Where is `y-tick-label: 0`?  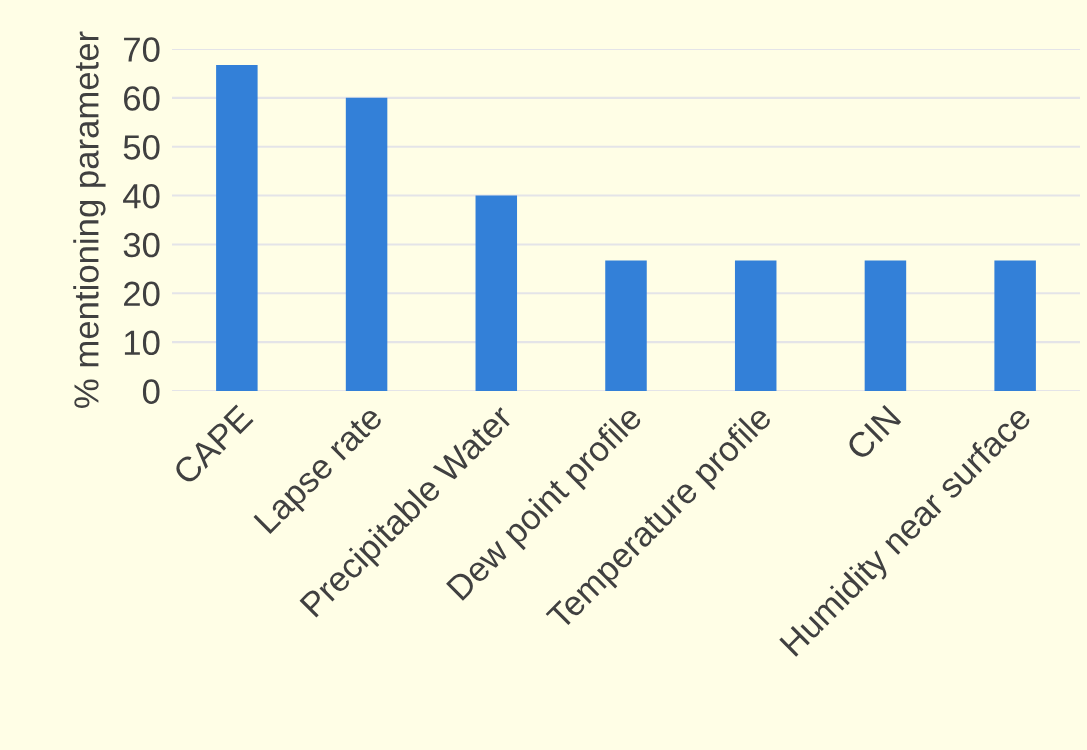 y-tick-label: 0 is located at coordinates (151, 391).